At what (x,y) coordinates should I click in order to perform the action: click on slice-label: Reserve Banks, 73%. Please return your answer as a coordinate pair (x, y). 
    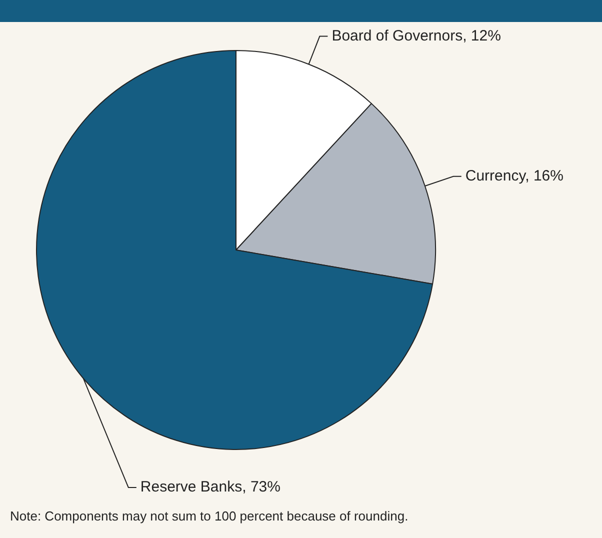
    Looking at the image, I should click on (210, 487).